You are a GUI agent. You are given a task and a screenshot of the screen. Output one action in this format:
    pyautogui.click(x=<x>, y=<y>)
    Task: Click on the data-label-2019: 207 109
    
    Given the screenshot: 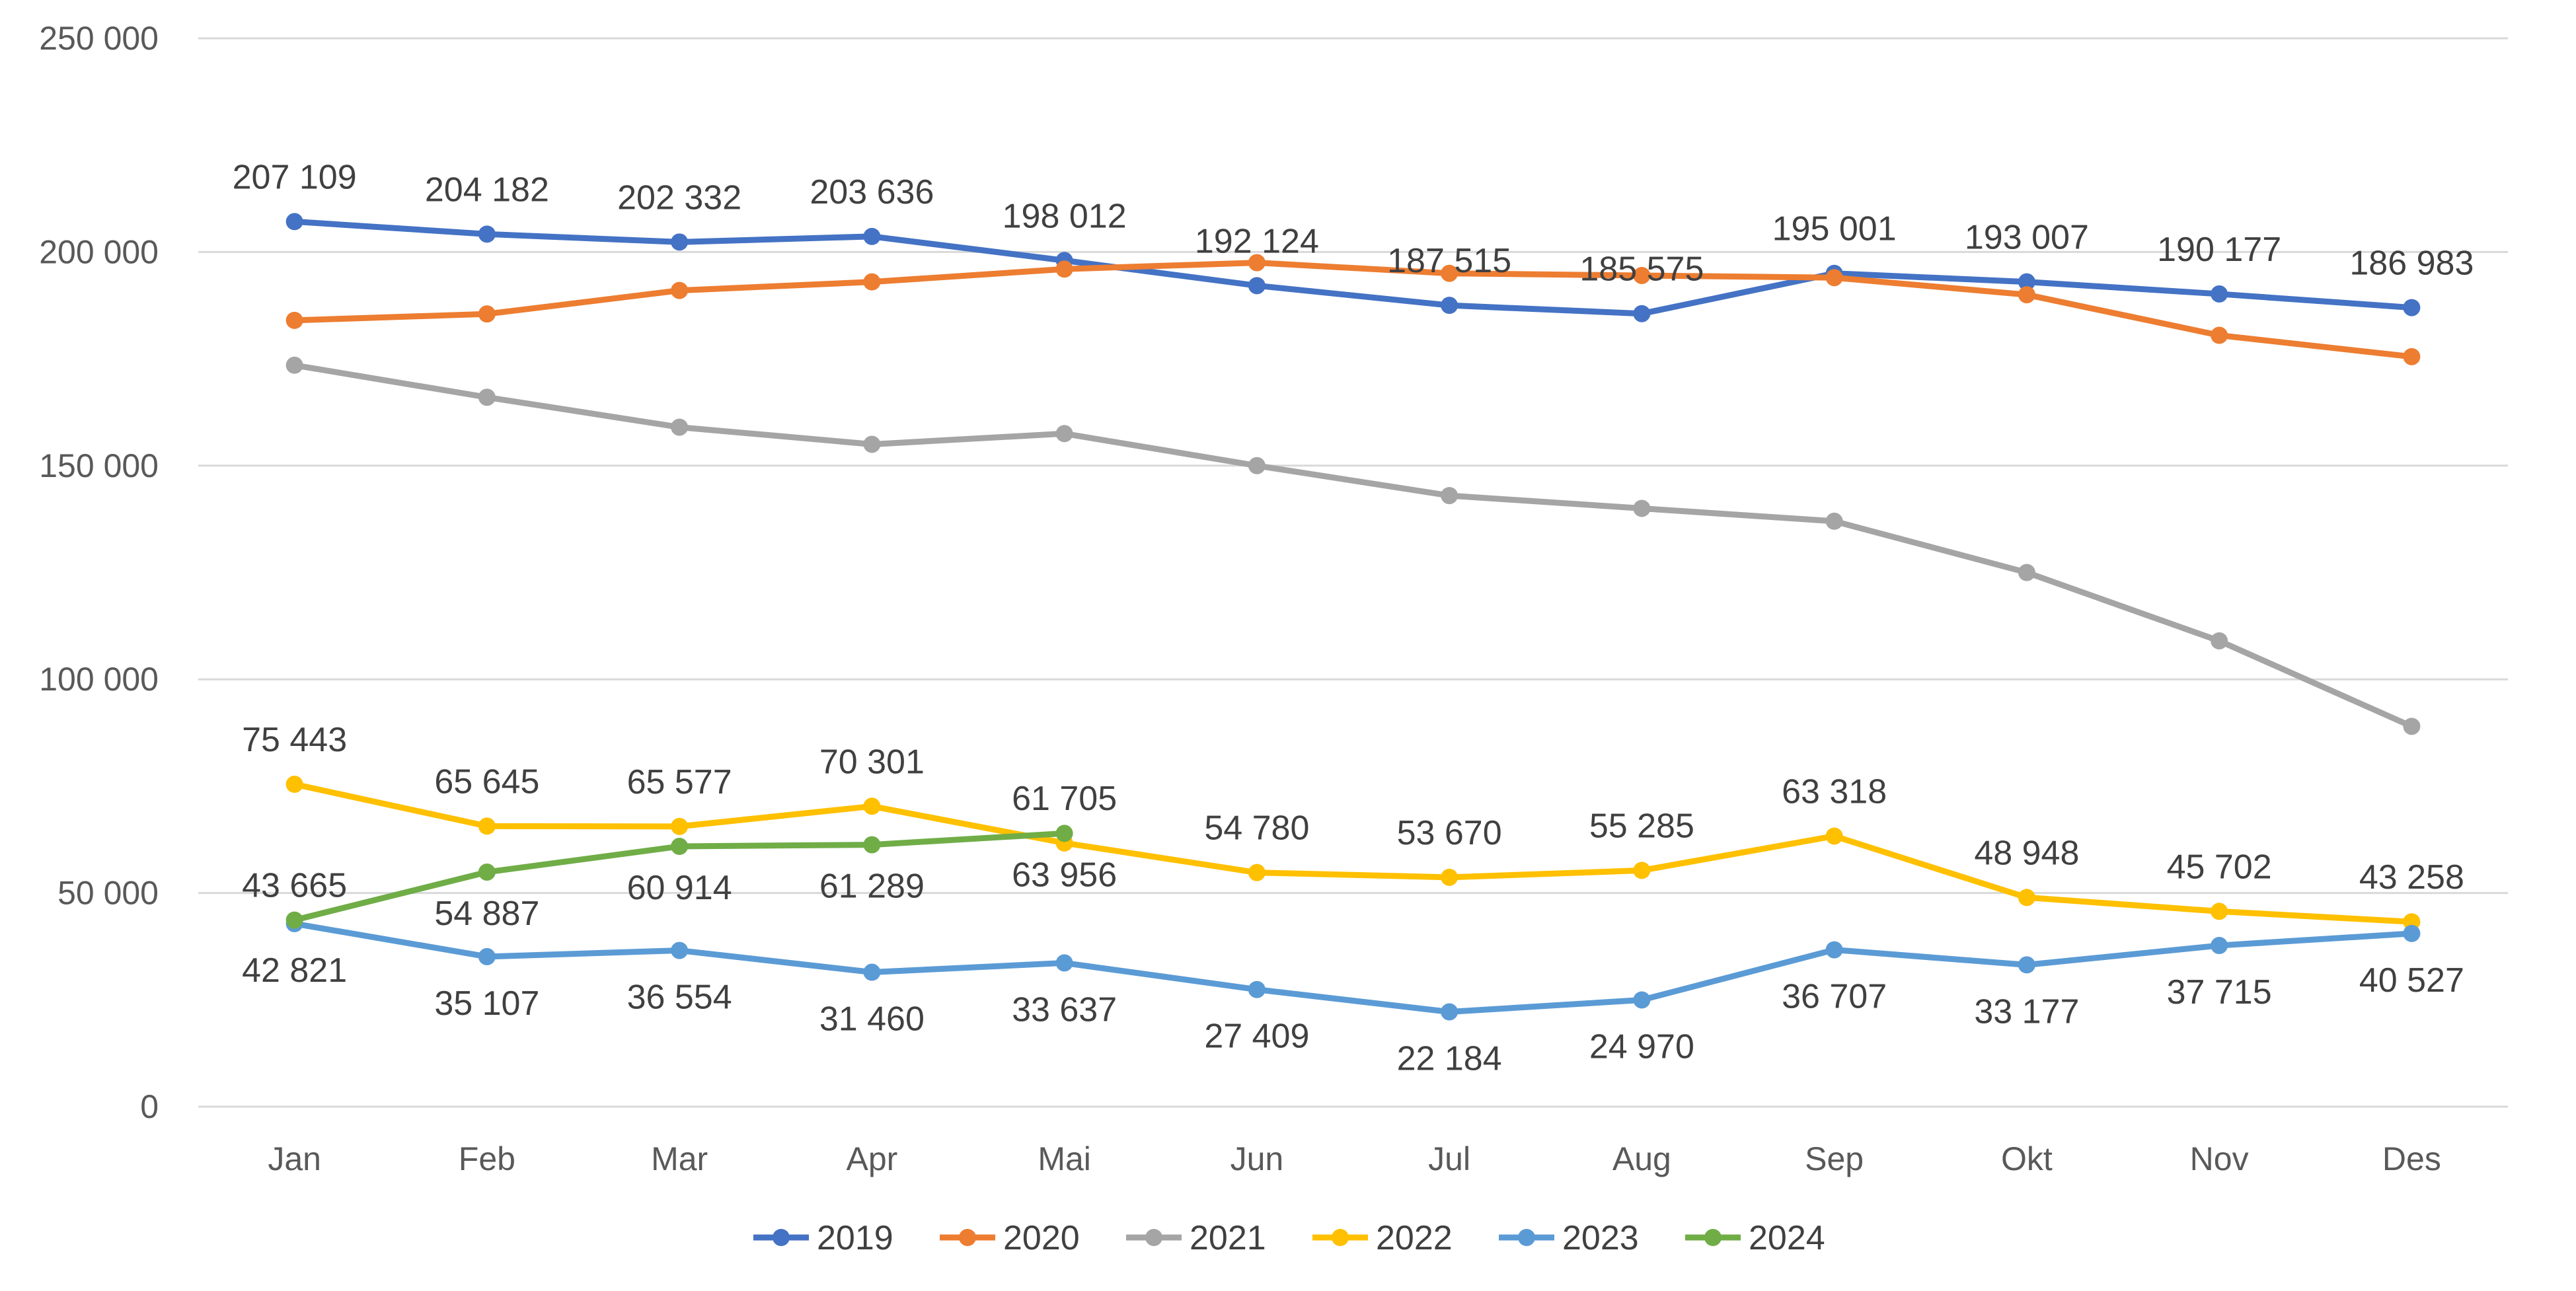 What is the action you would take?
    pyautogui.click(x=295, y=177)
    